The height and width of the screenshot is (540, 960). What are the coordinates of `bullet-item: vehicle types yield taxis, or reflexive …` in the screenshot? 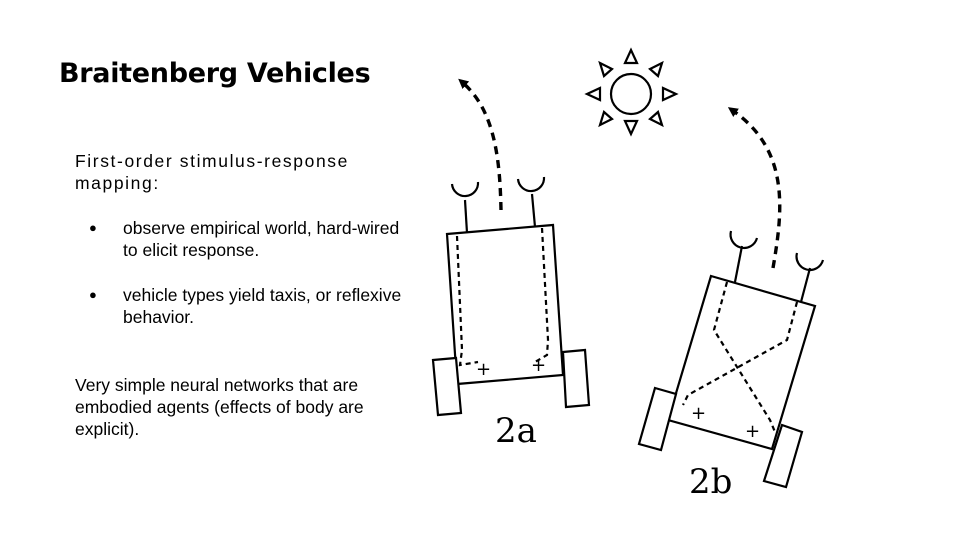 It's located at (240, 306).